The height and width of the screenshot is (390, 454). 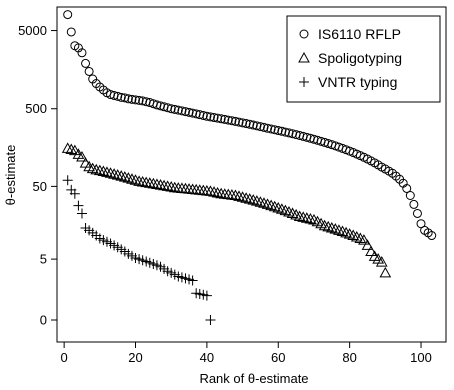 I want to click on y-tick-label: 5000, so click(x=32, y=30).